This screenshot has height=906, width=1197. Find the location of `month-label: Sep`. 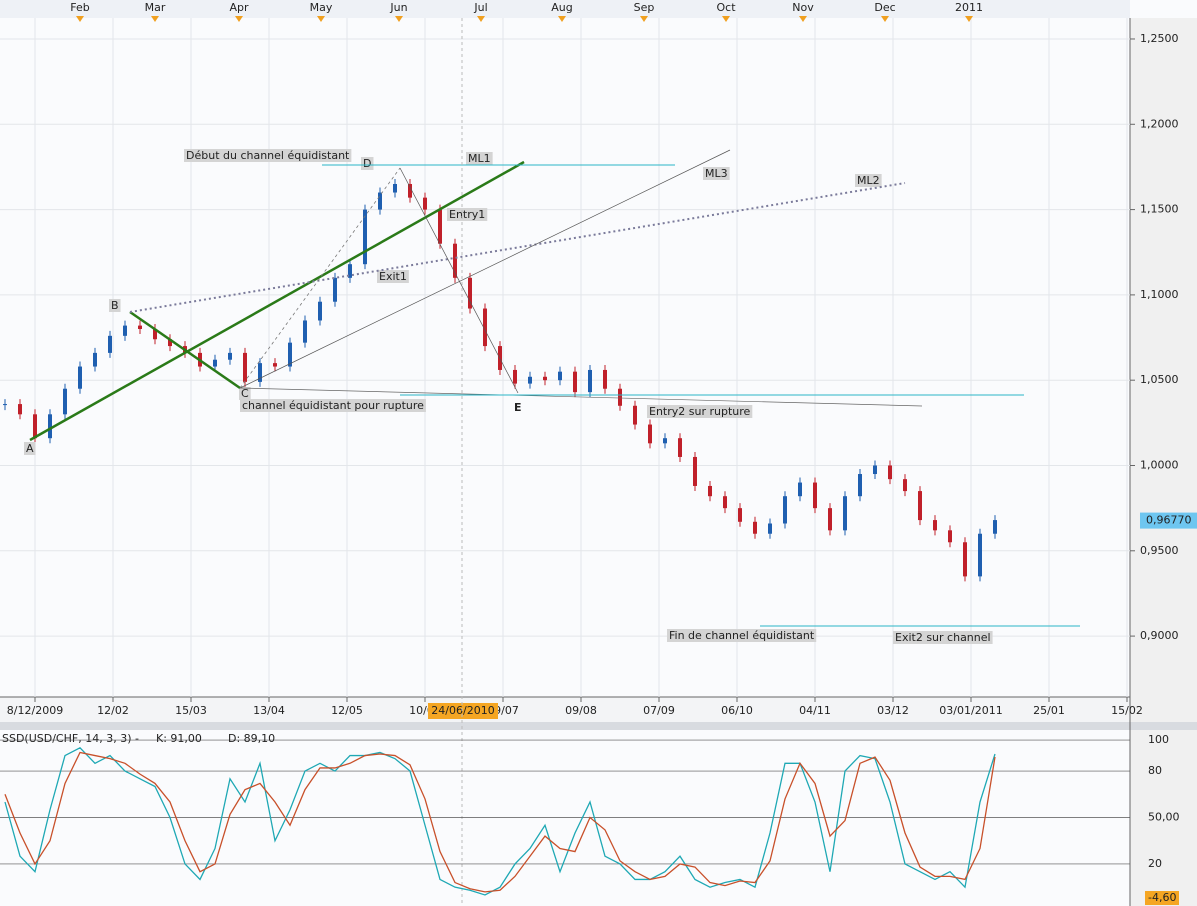

month-label: Sep is located at coordinates (644, 7).